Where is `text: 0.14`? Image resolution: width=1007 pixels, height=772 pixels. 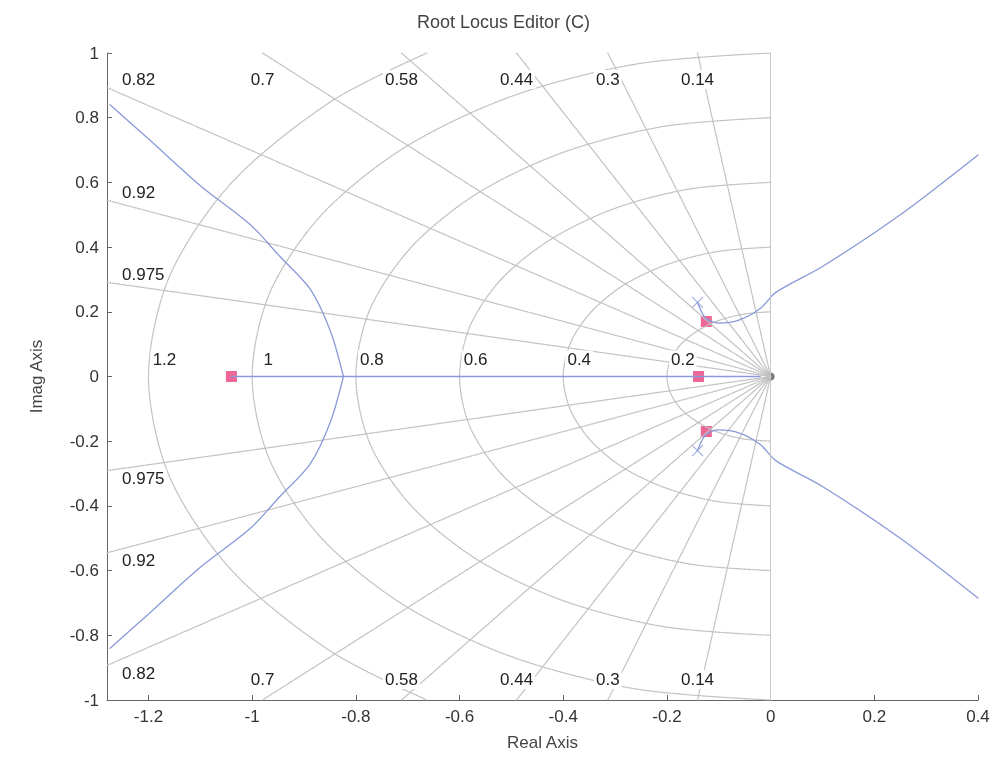
text: 0.14 is located at coordinates (697, 79).